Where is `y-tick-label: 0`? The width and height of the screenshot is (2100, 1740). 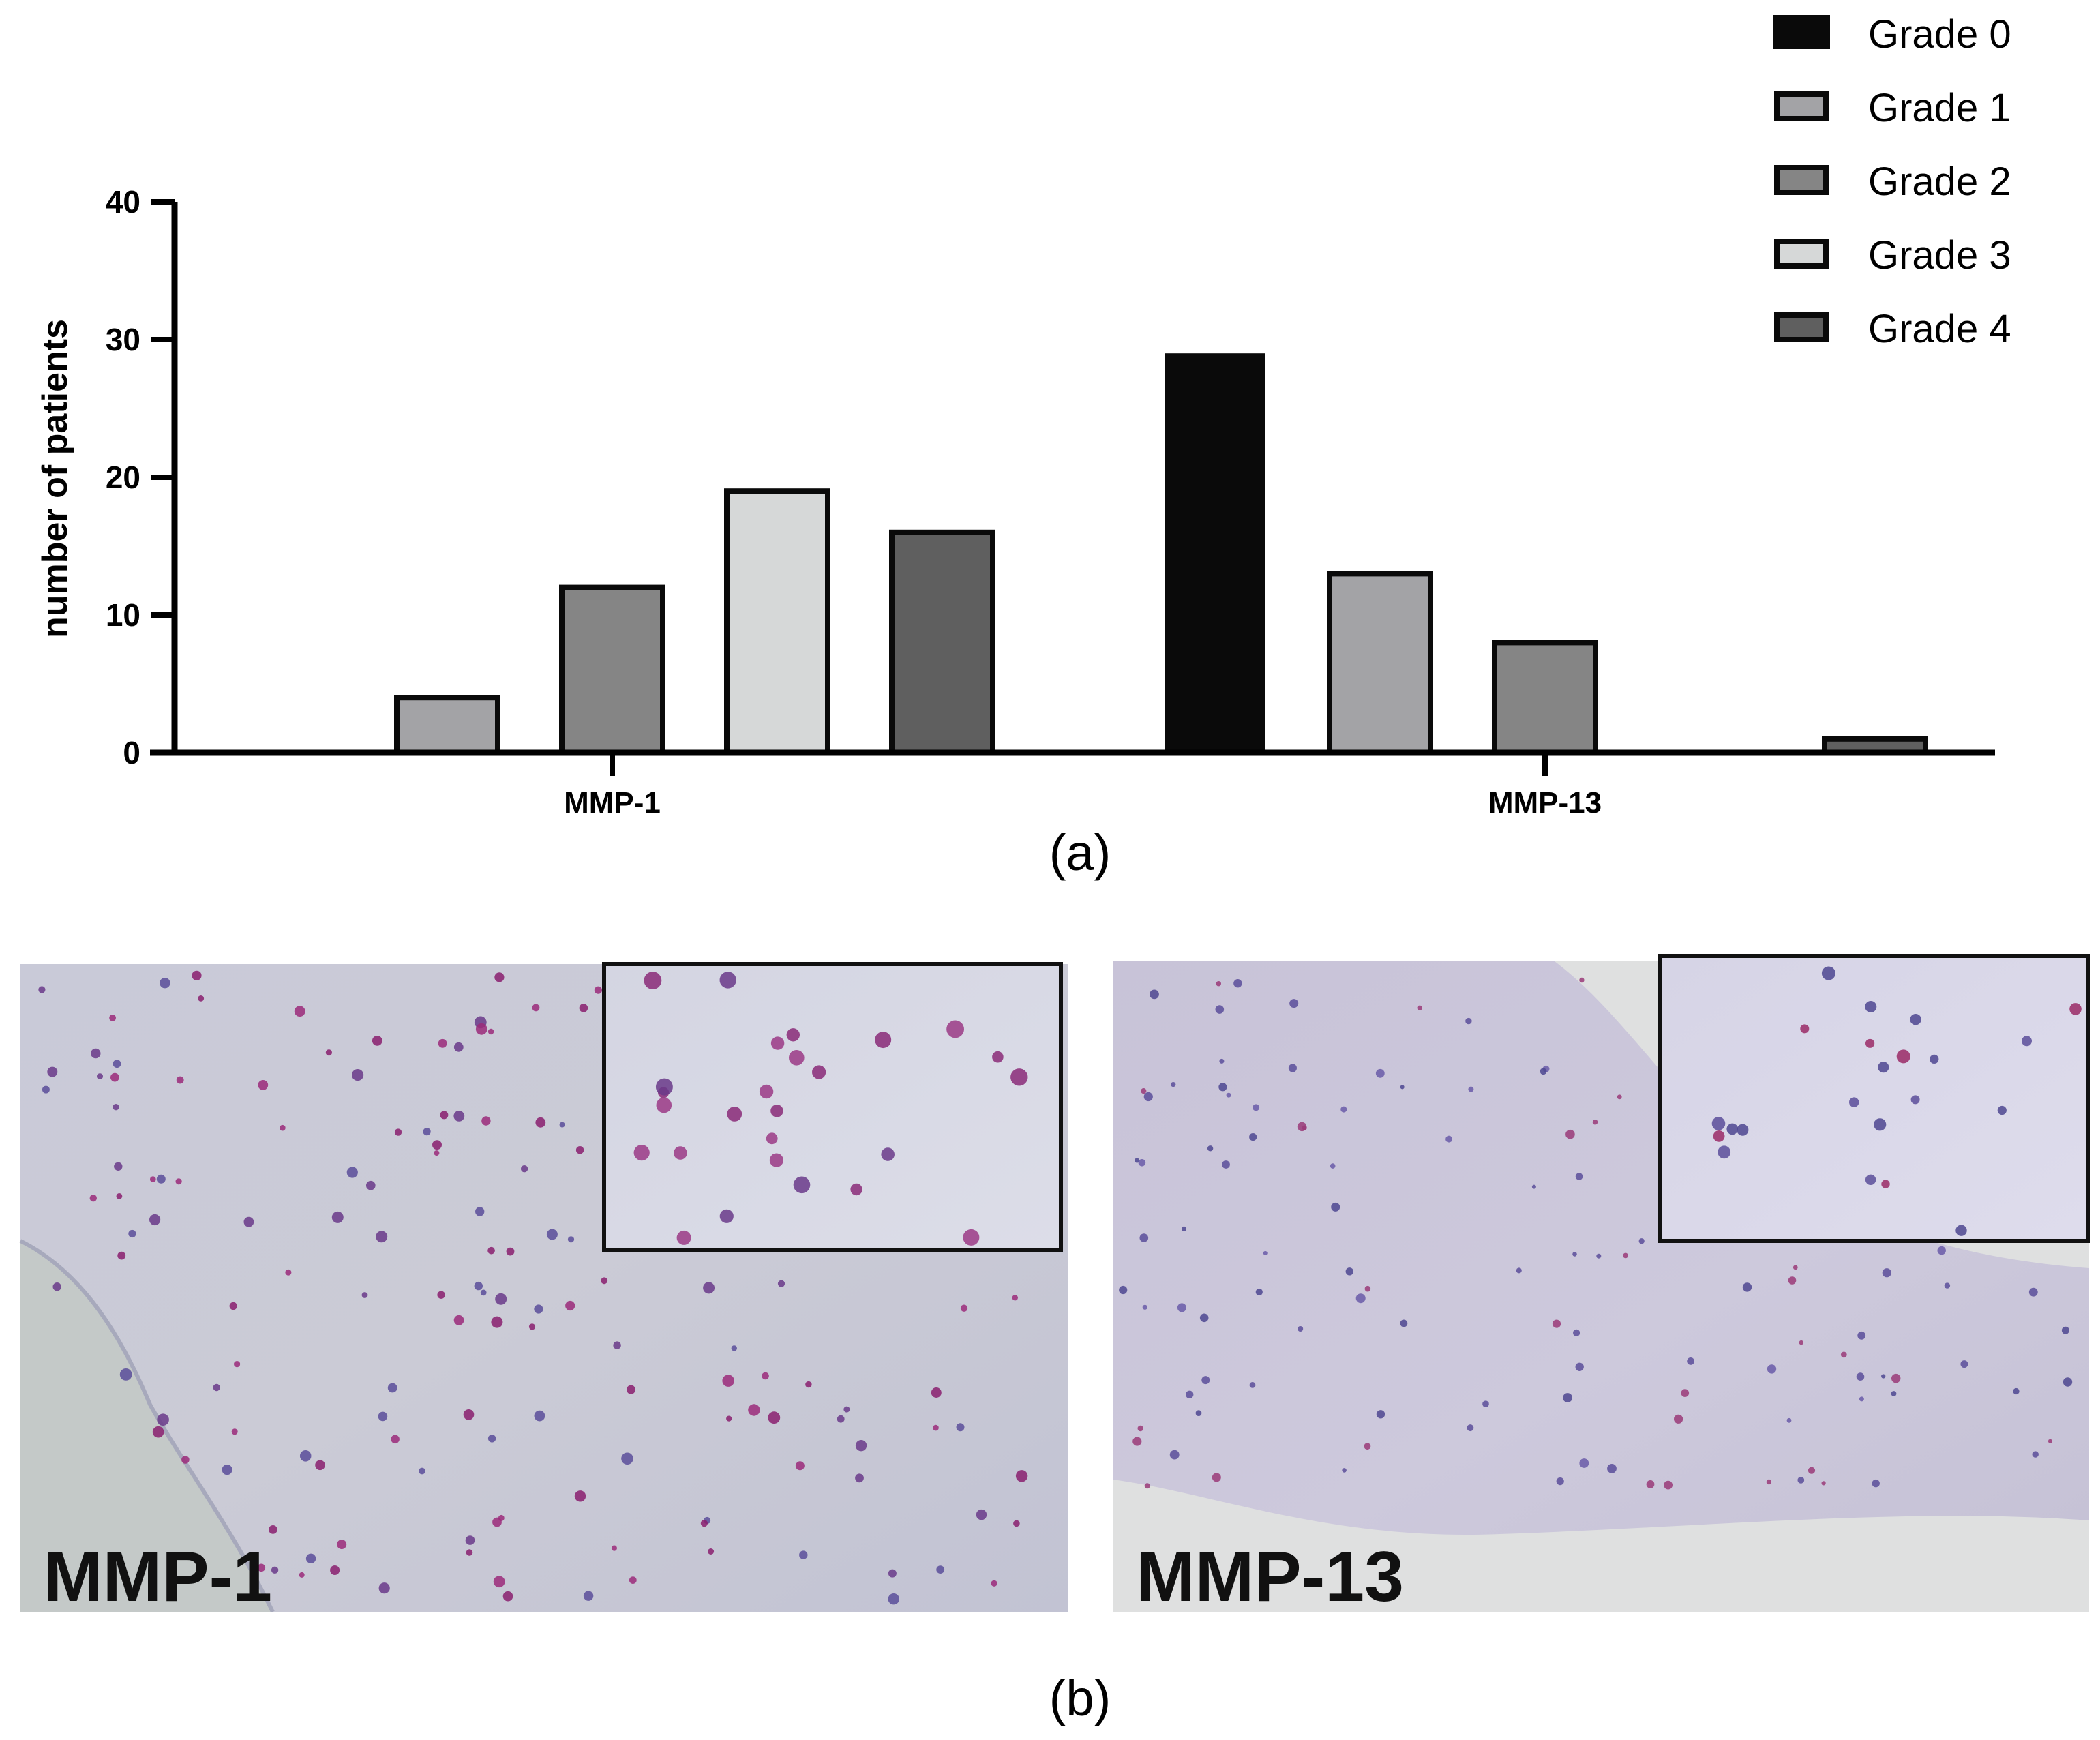 y-tick-label: 0 is located at coordinates (131, 752).